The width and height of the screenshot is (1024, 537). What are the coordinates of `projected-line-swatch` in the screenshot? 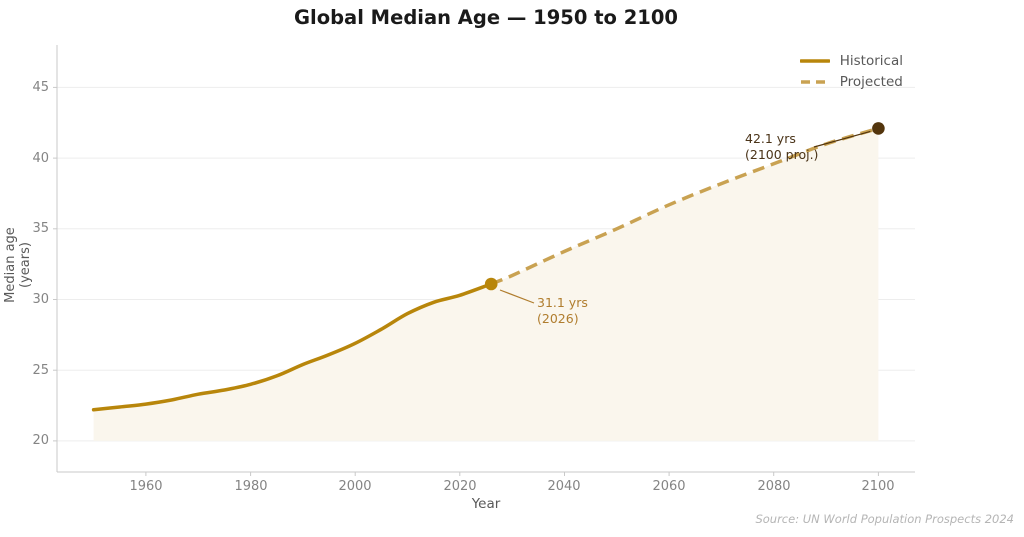 It's located at (814, 81).